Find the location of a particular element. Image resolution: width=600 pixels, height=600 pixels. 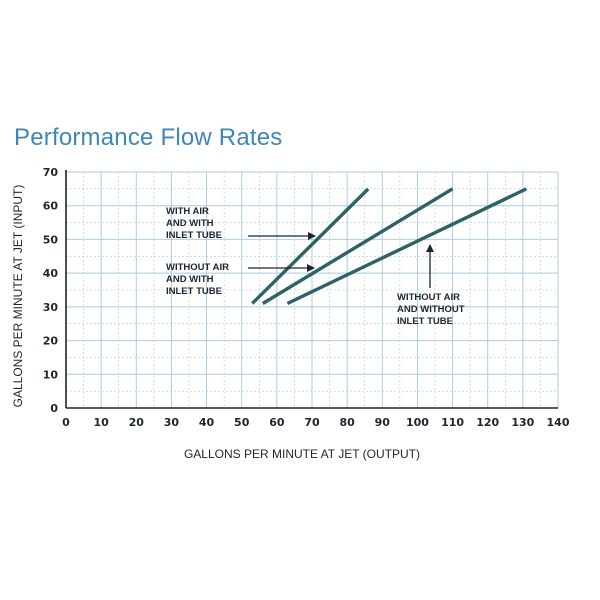

y-tick-label: 10 is located at coordinates (51, 374).